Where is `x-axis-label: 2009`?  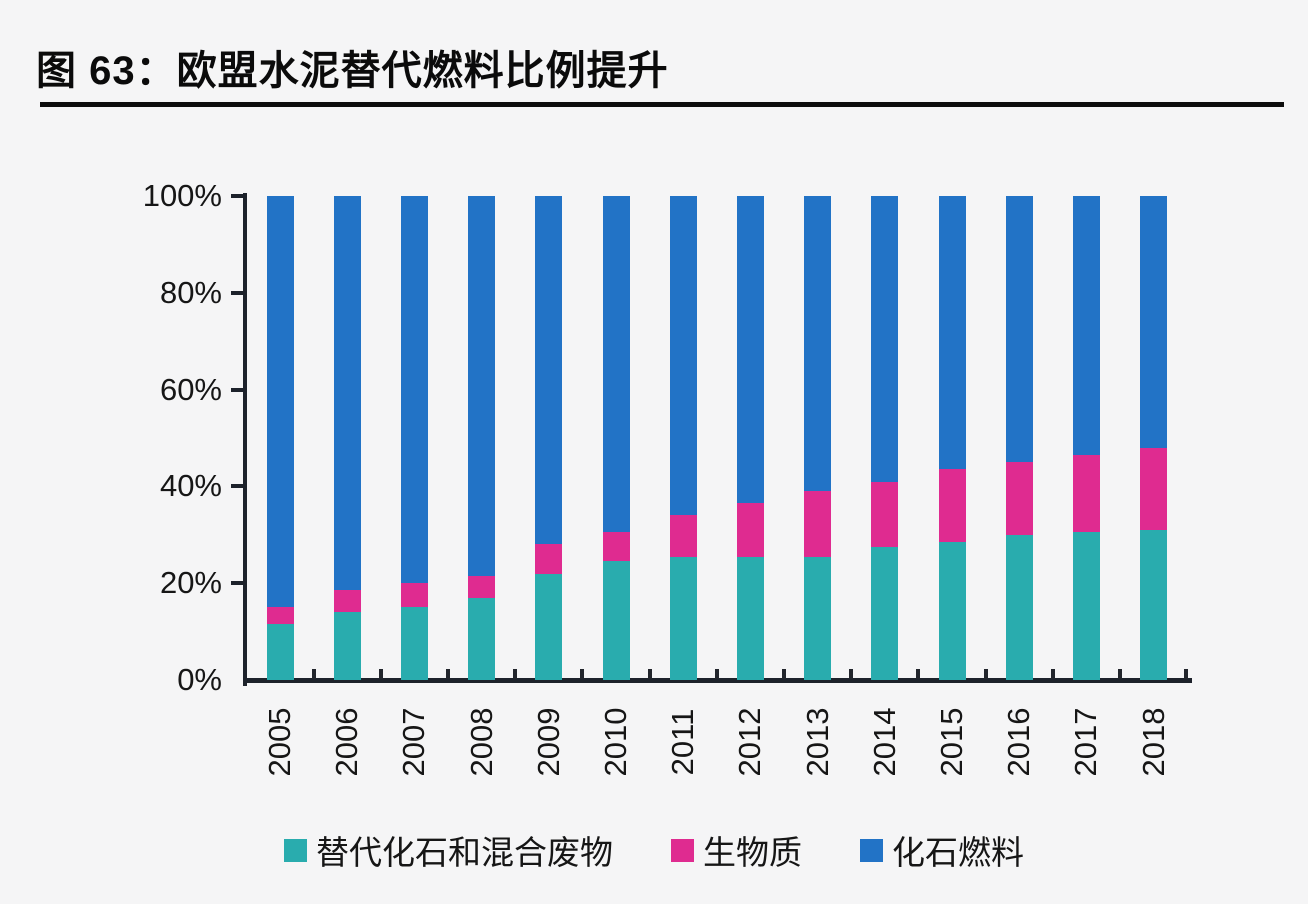
x-axis-label: 2009 is located at coordinates (548, 742).